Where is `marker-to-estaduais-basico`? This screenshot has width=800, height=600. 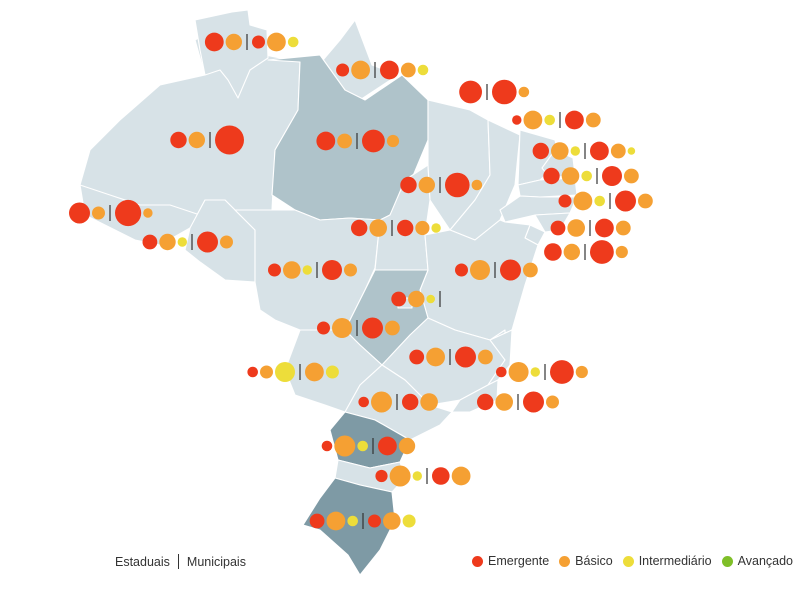
marker-to-estaduais-basico is located at coordinates (426, 185).